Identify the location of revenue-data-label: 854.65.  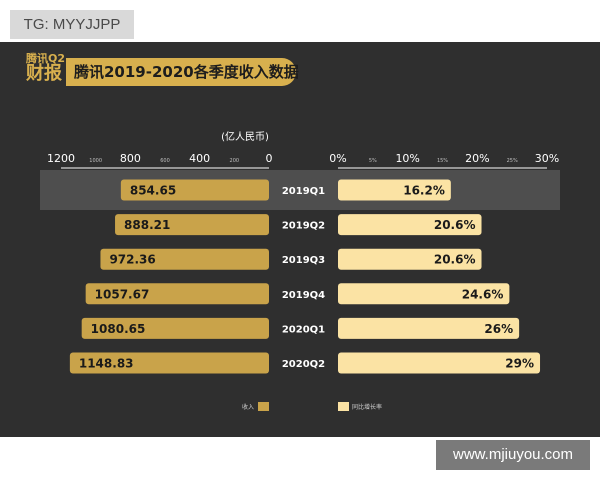
(153, 191).